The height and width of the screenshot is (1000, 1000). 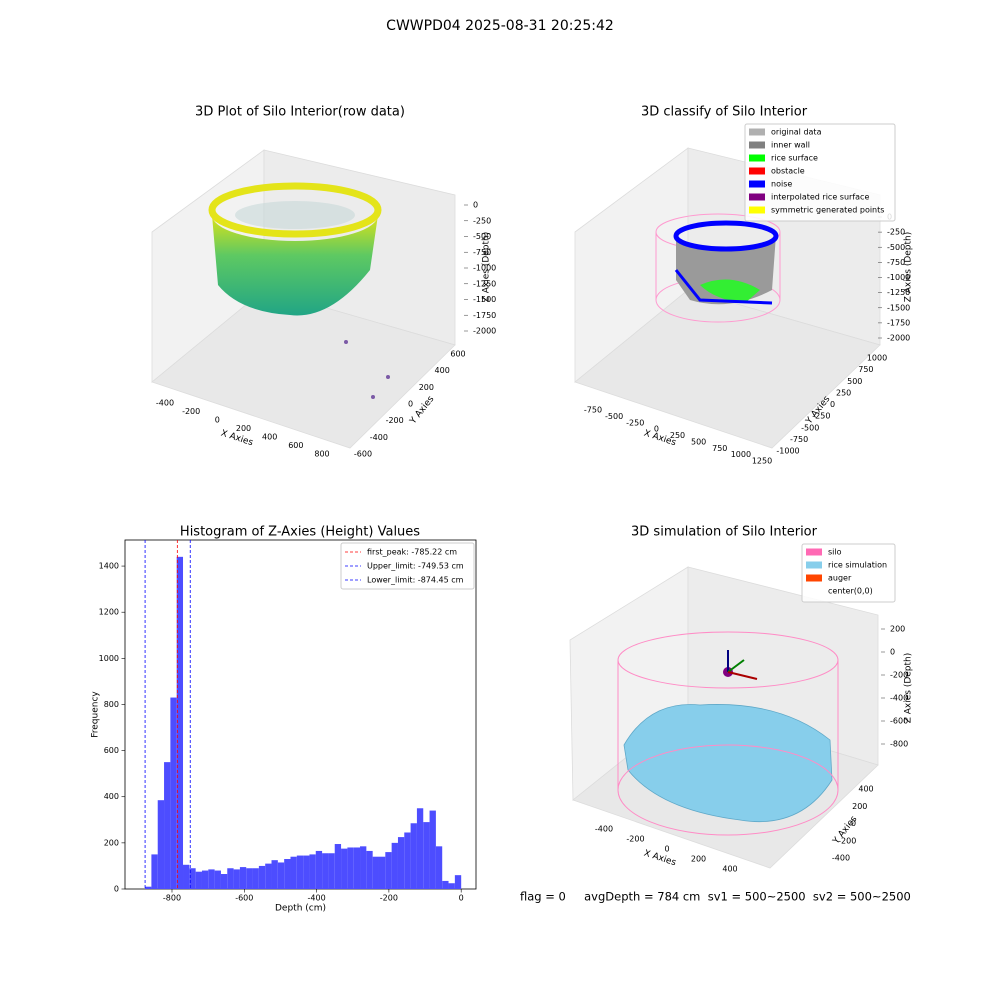 I want to click on z-tick-label: -800, so click(x=899, y=744).